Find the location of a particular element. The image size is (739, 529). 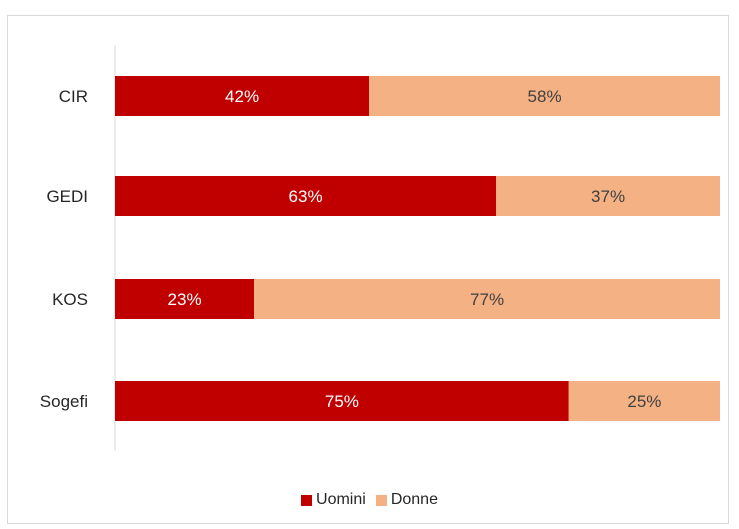

data-label: 37% is located at coordinates (608, 196).